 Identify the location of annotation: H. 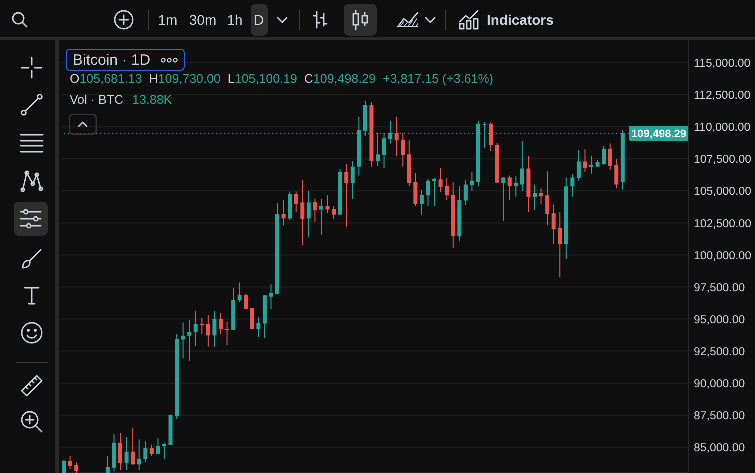
(153, 79).